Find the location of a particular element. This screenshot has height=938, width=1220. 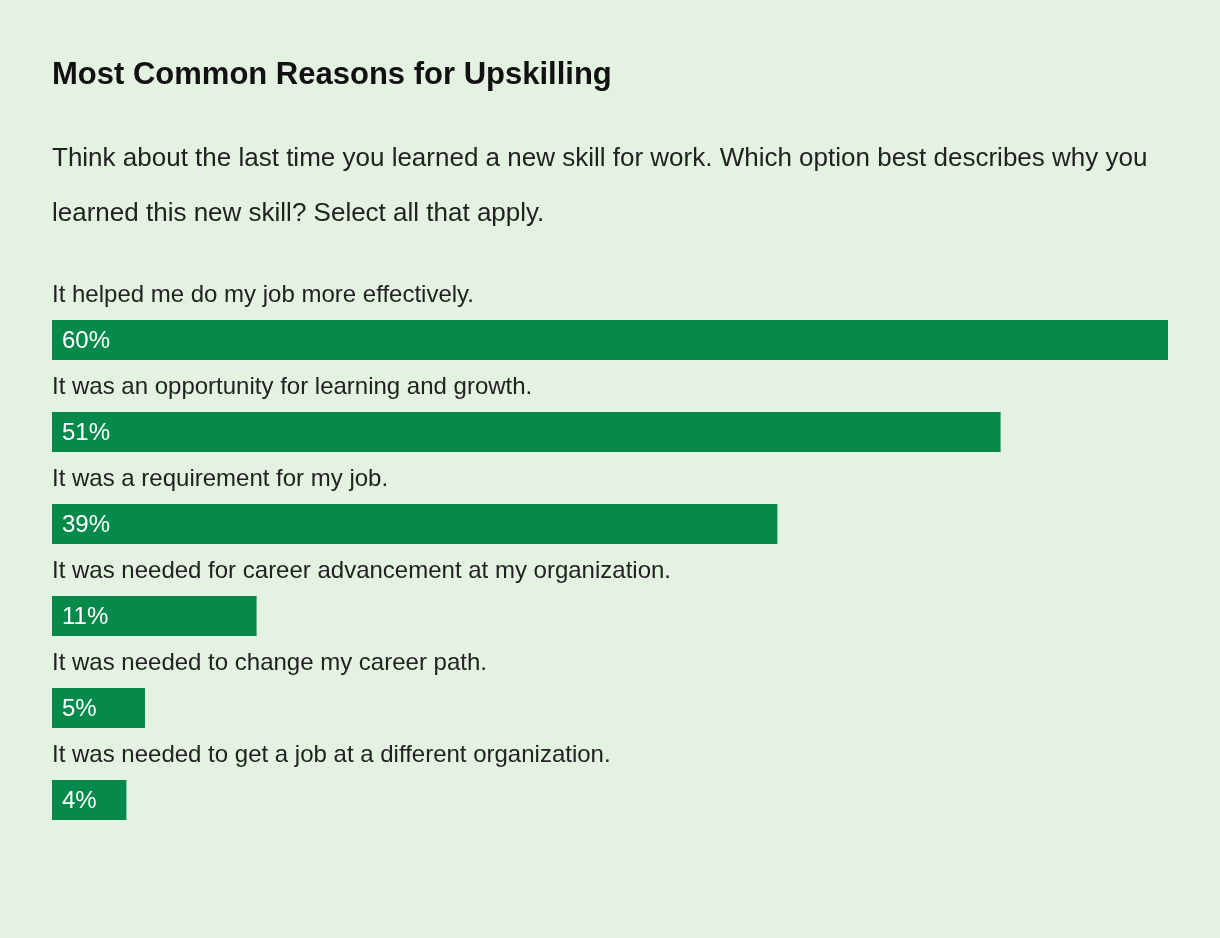

data-label: 39% is located at coordinates (86, 523).